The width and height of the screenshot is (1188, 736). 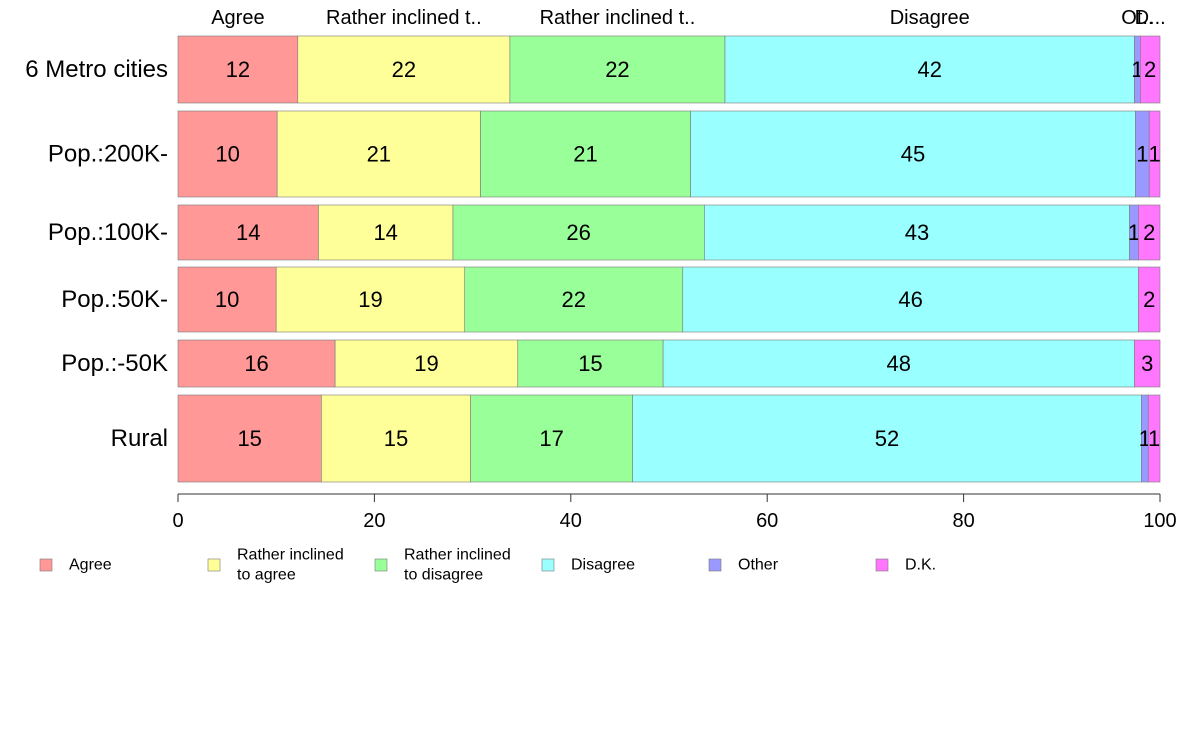 I want to click on bar-value-label: 43, so click(x=917, y=232).